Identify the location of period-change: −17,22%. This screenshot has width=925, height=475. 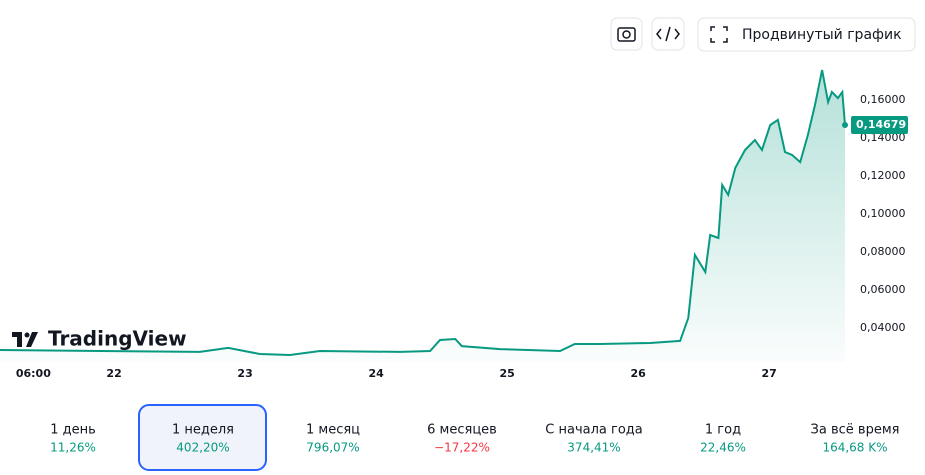
(462, 448).